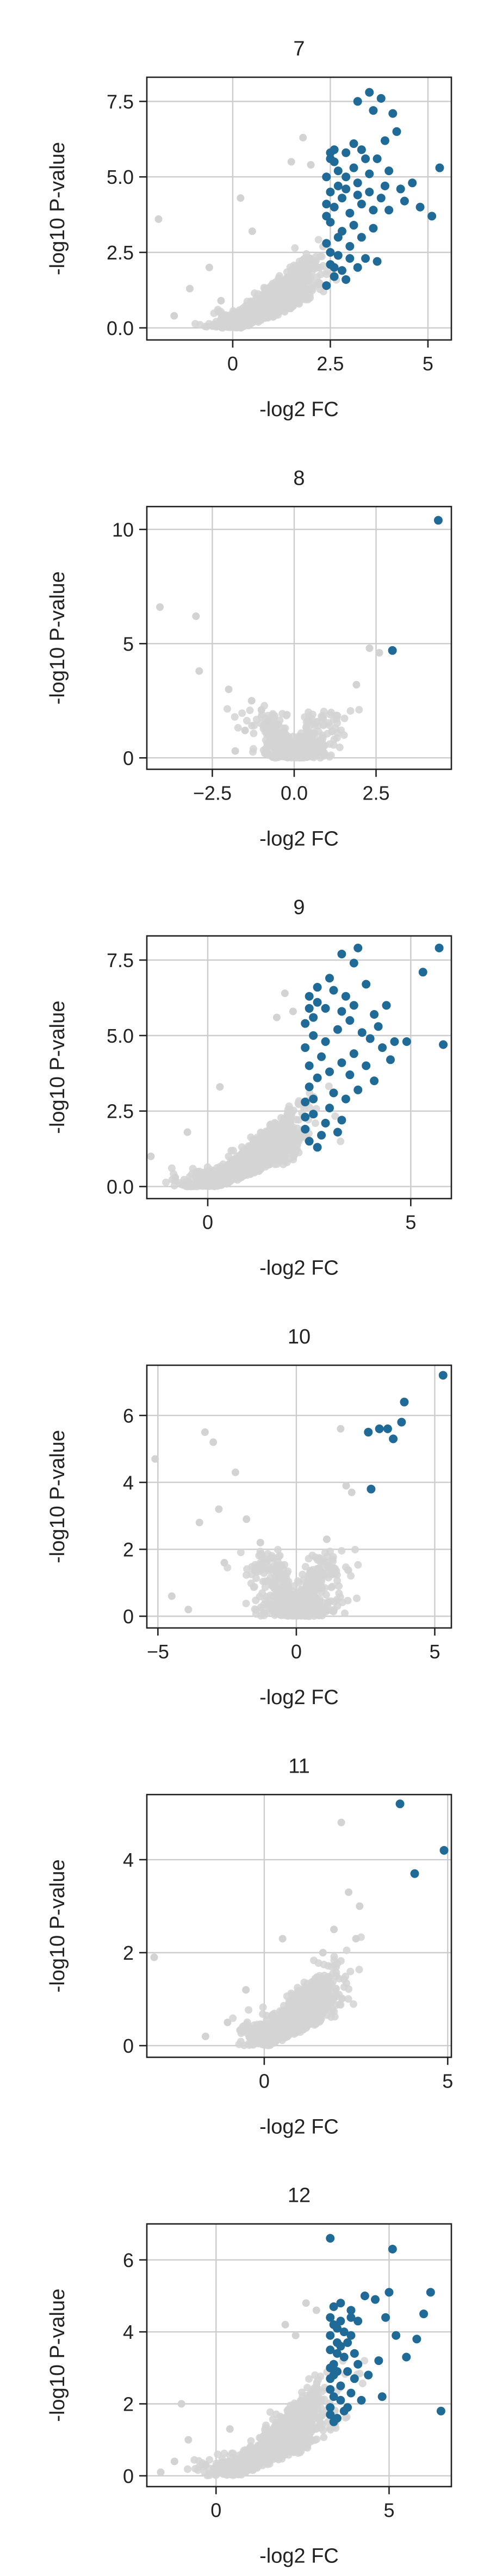 This screenshot has width=484, height=2576. I want to click on y-tick-label: 4, so click(128, 1483).